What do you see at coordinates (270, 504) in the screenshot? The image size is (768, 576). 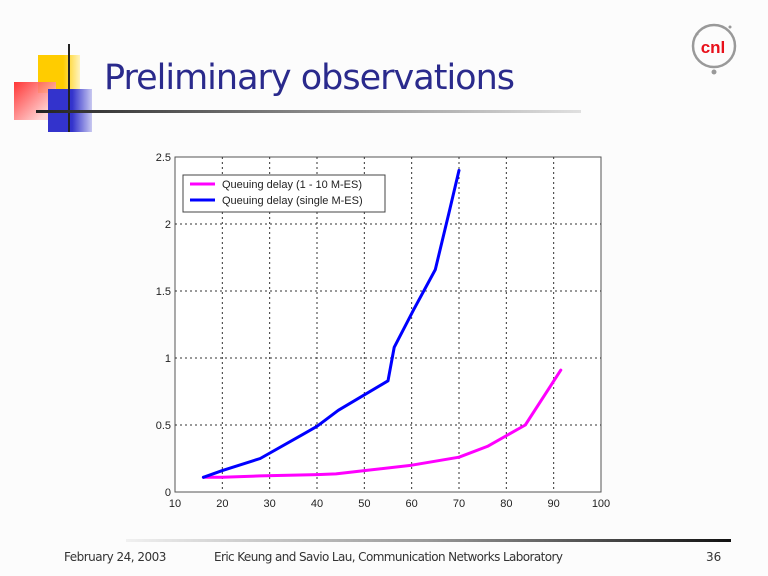 I see `x-tick-label: 30` at bounding box center [270, 504].